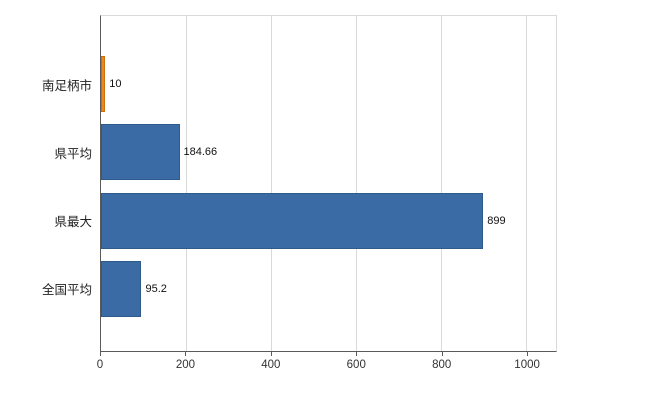 This screenshot has height=400, width=650. I want to click on bar-row-national-average: 全国平均 95.2, so click(299, 289).